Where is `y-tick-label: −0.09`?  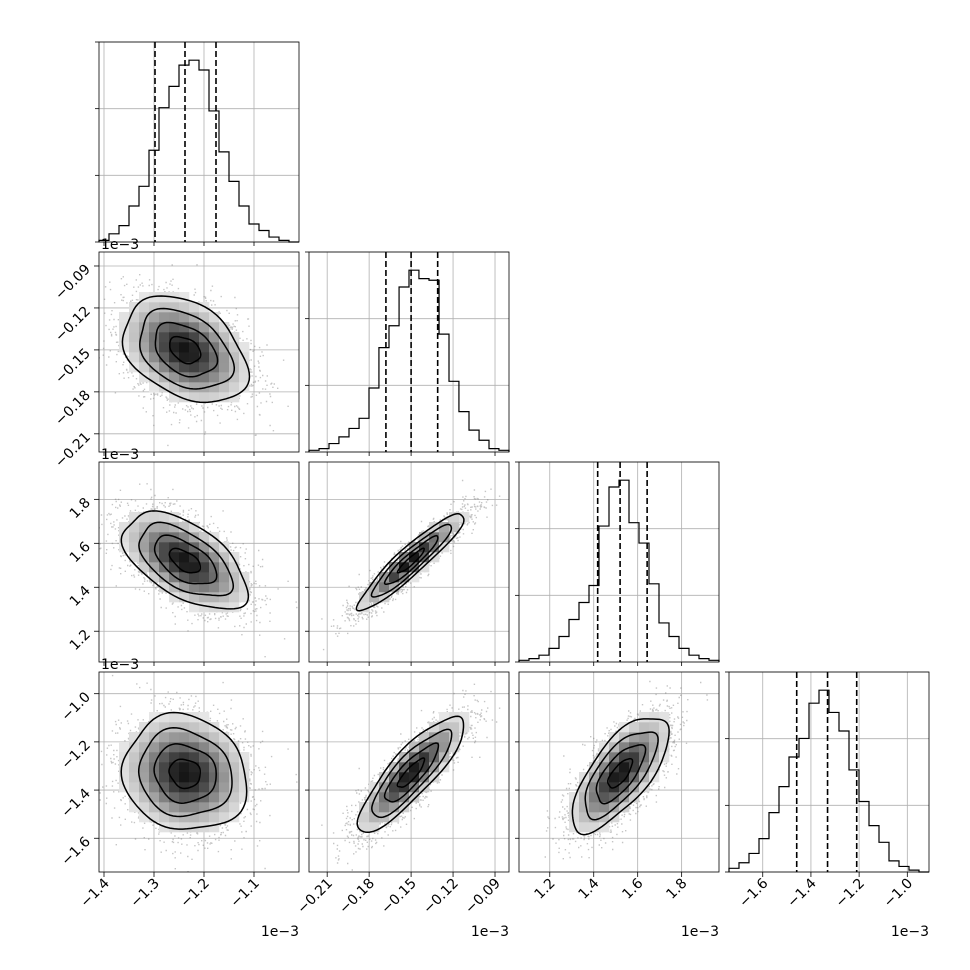
y-tick-label: −0.09 is located at coordinates (73, 283).